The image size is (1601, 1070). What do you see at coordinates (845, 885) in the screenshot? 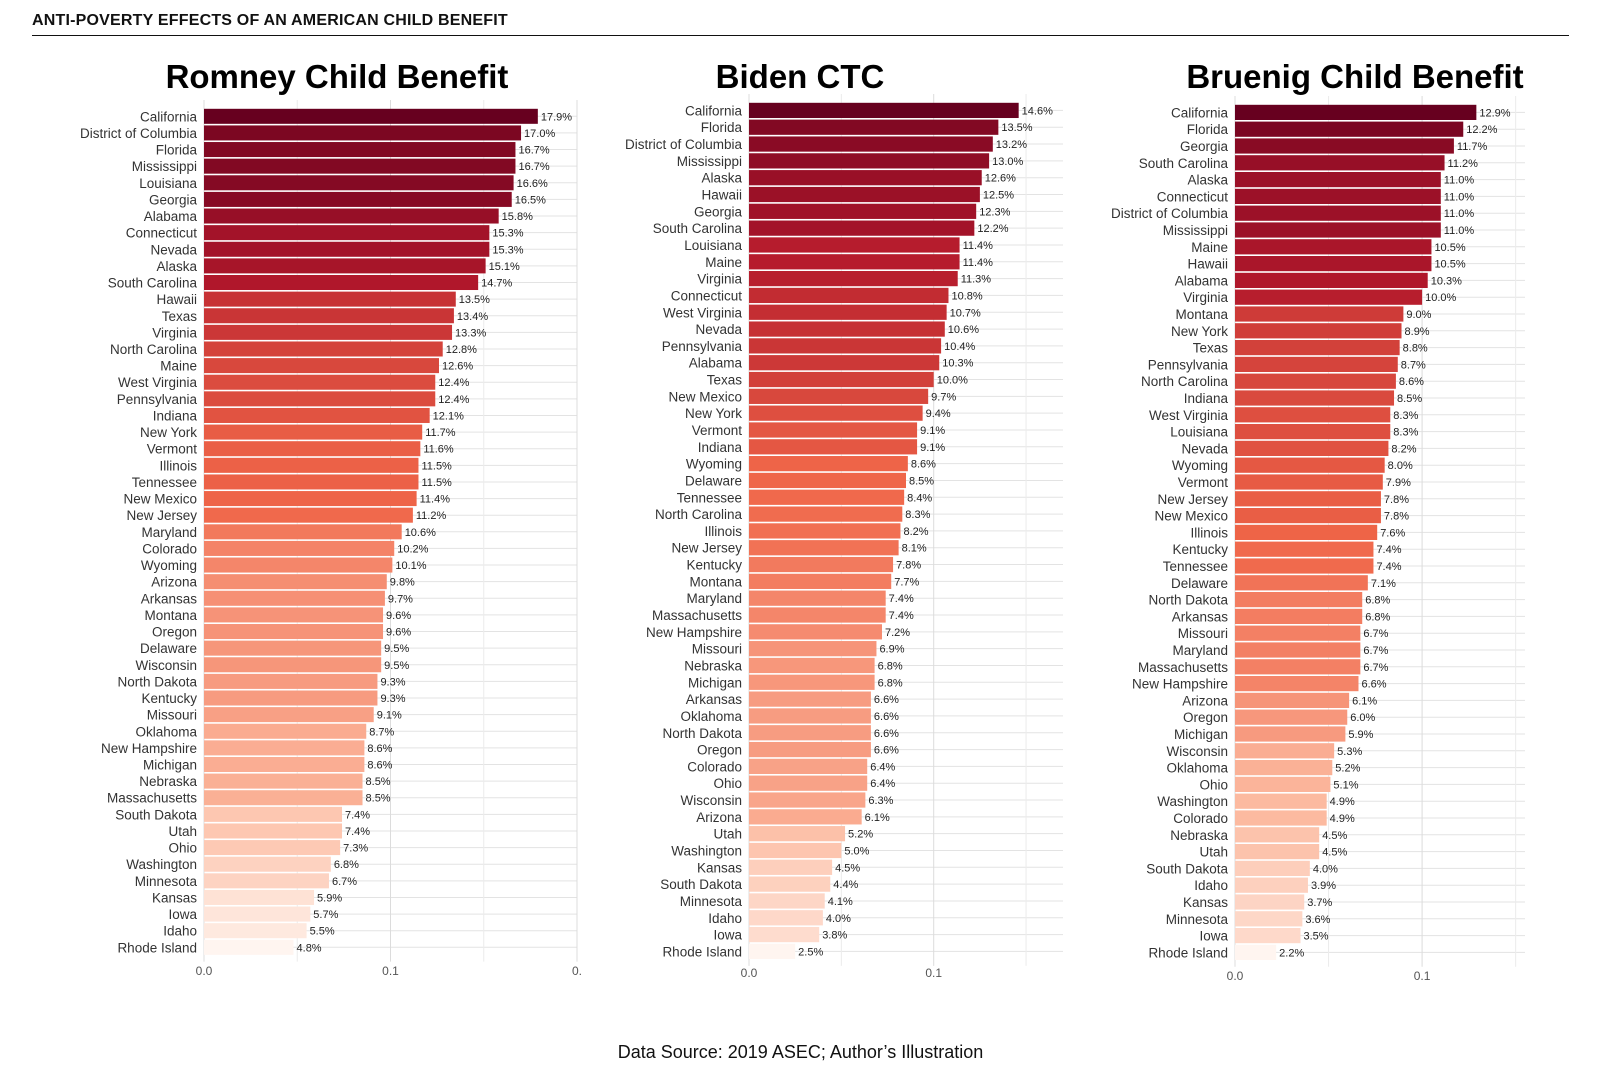
I see `data-label: 4.4%` at bounding box center [845, 885].